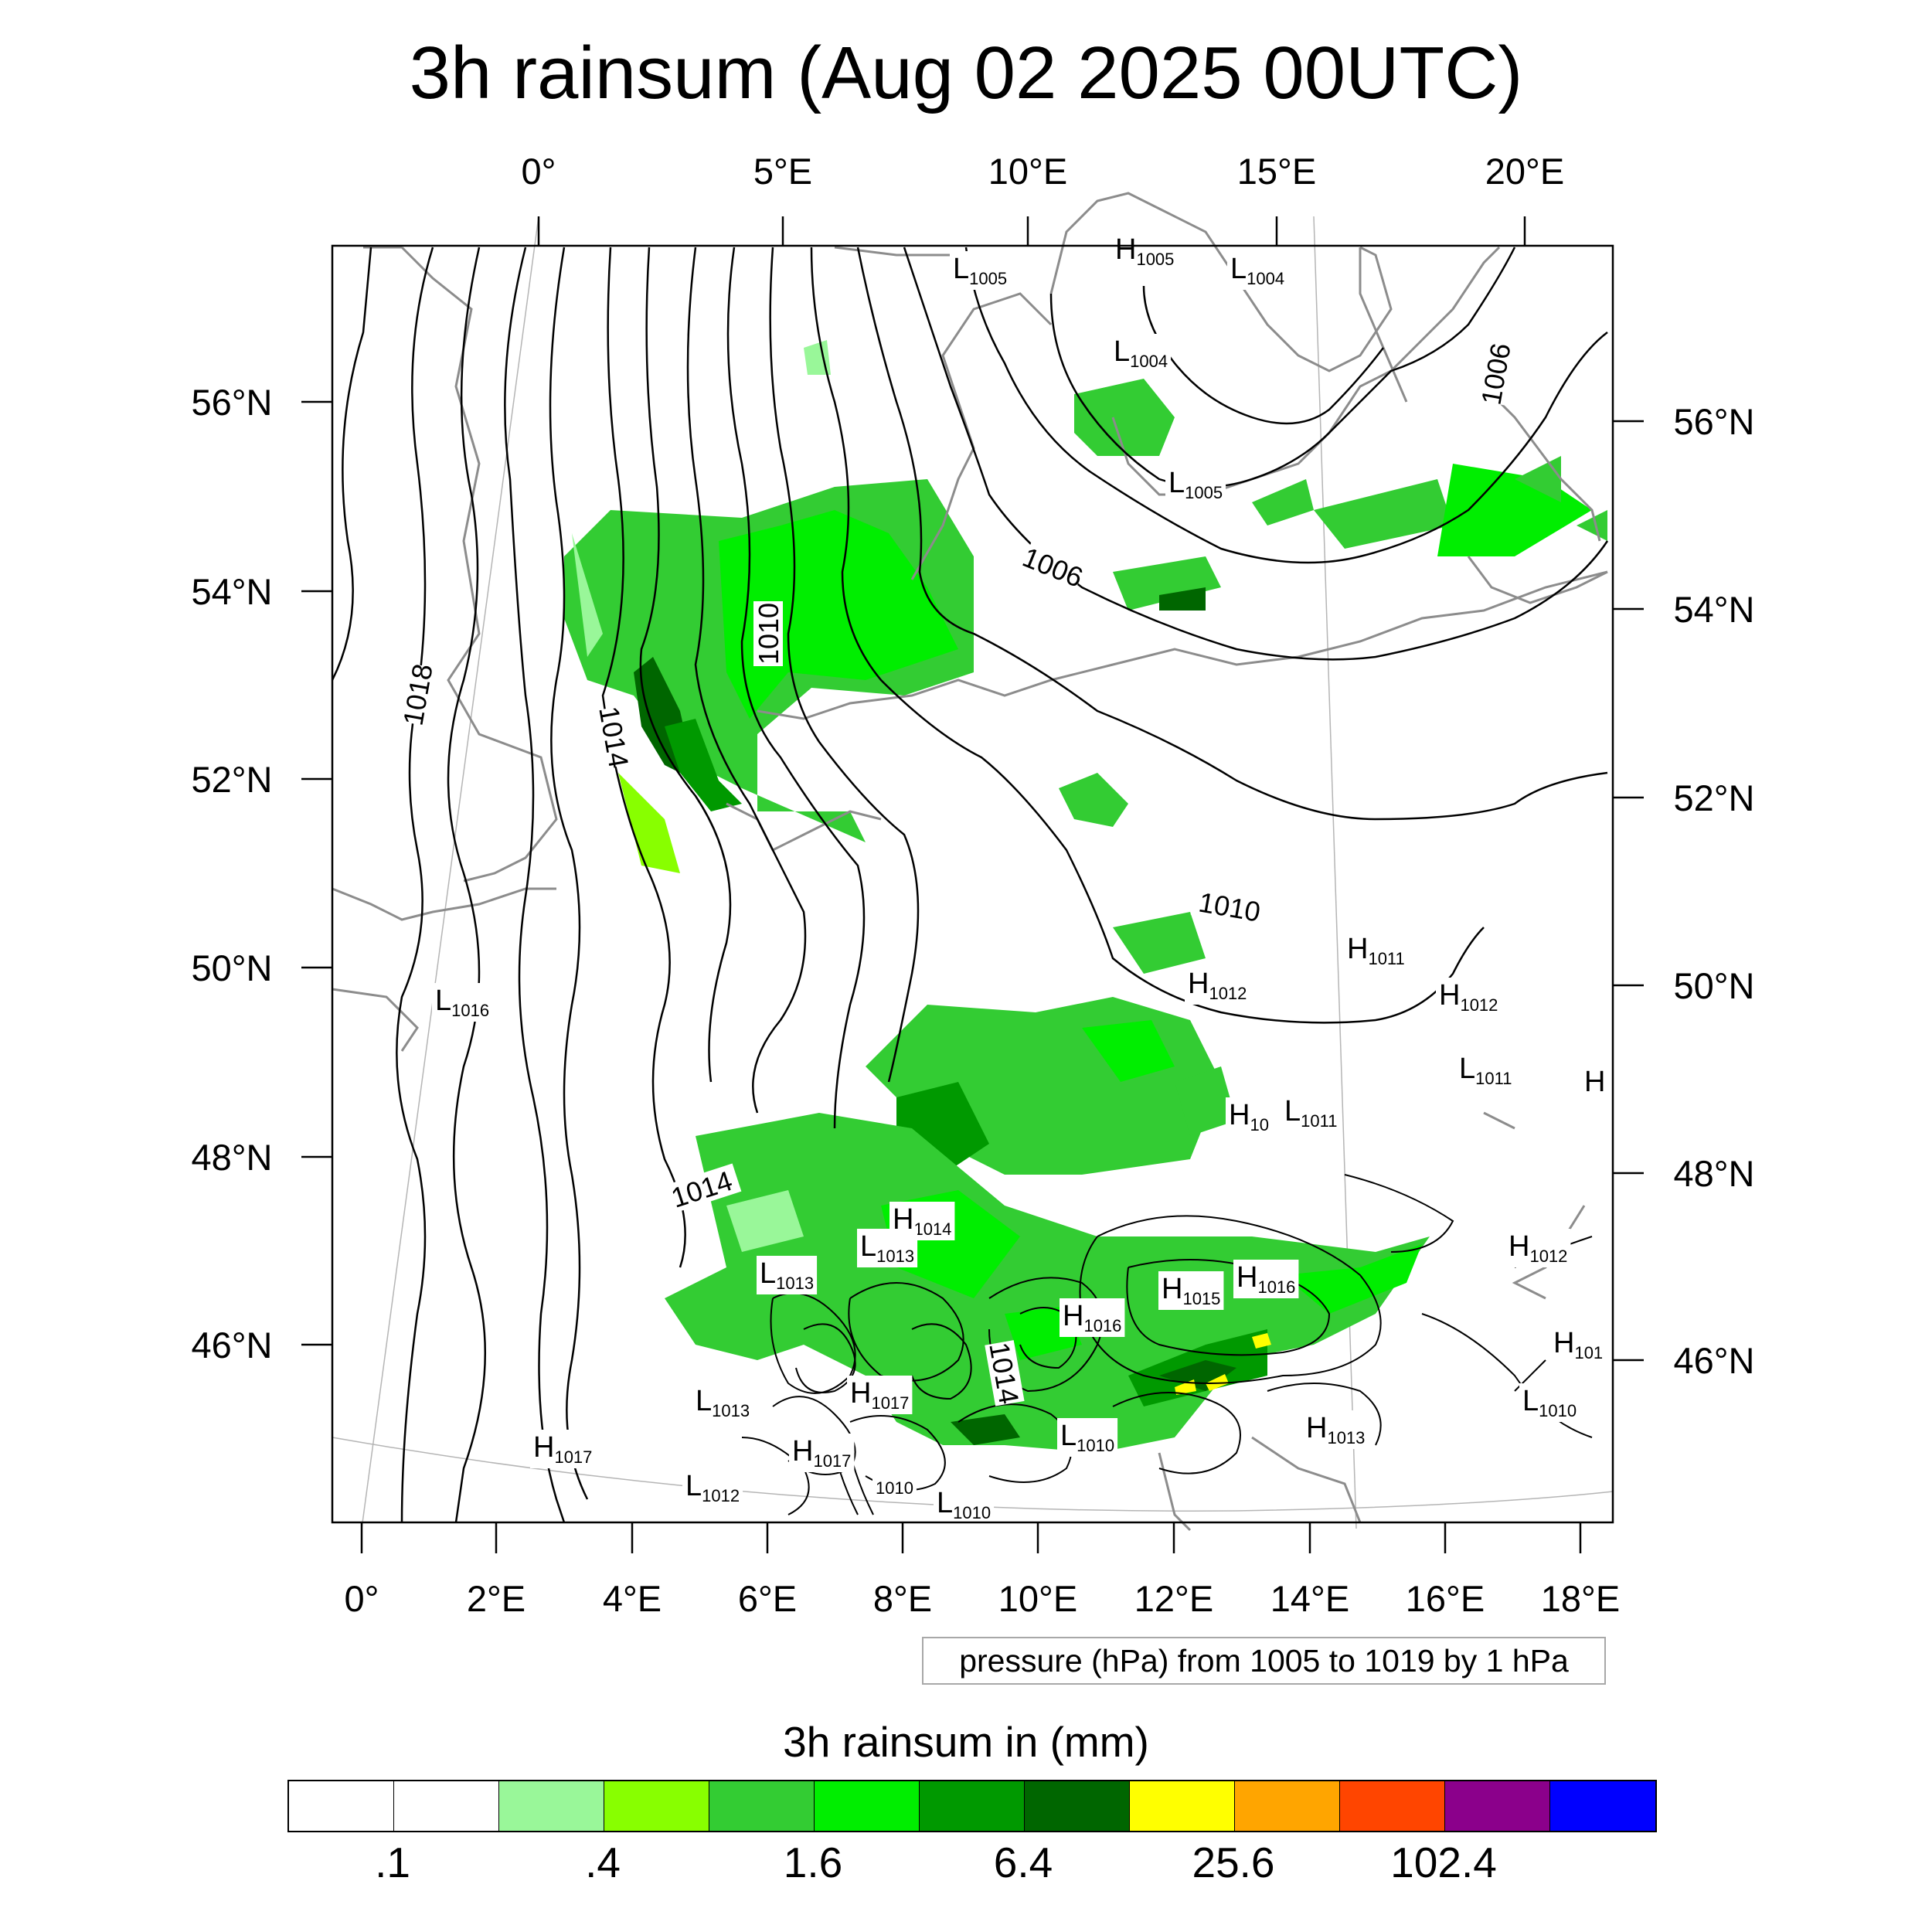 The image size is (1932, 1932). I want to click on pressure-center: L1004, so click(1257, 271).